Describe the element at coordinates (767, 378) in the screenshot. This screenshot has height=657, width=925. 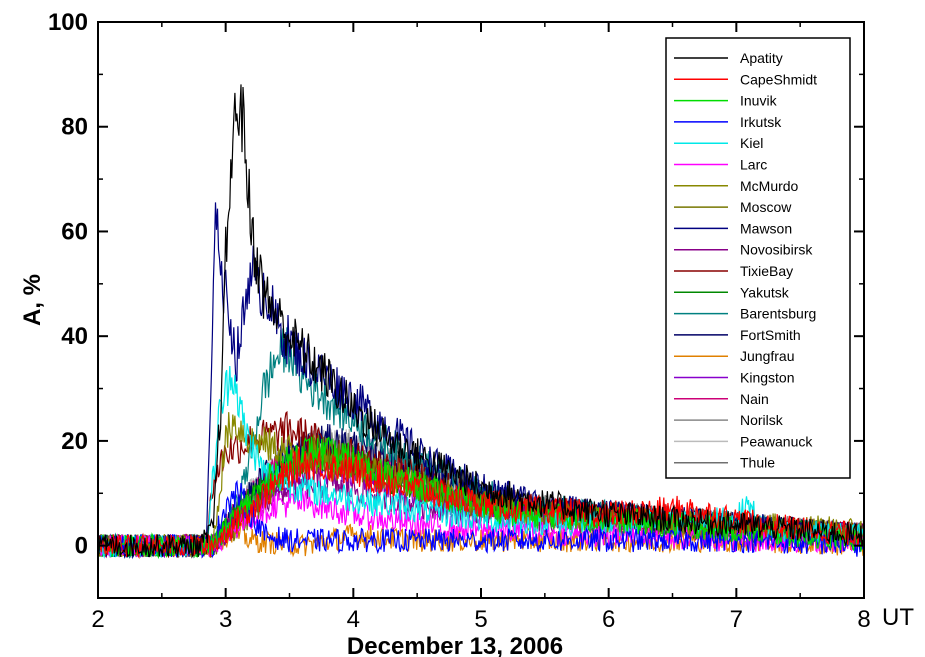
I see `legend-label: Kingston` at that location.